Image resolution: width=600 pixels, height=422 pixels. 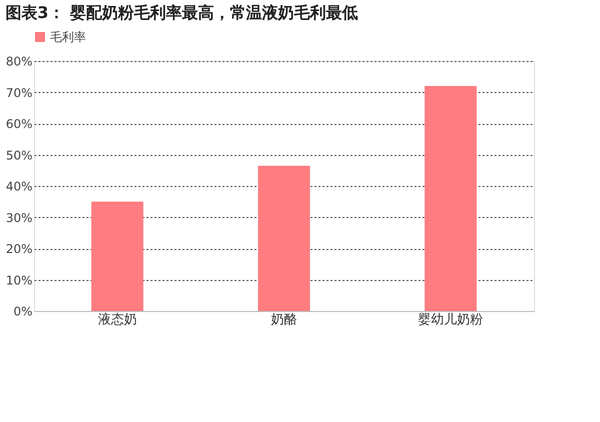 What do you see at coordinates (68, 37) in the screenshot?
I see `legend-label: 毛利率` at bounding box center [68, 37].